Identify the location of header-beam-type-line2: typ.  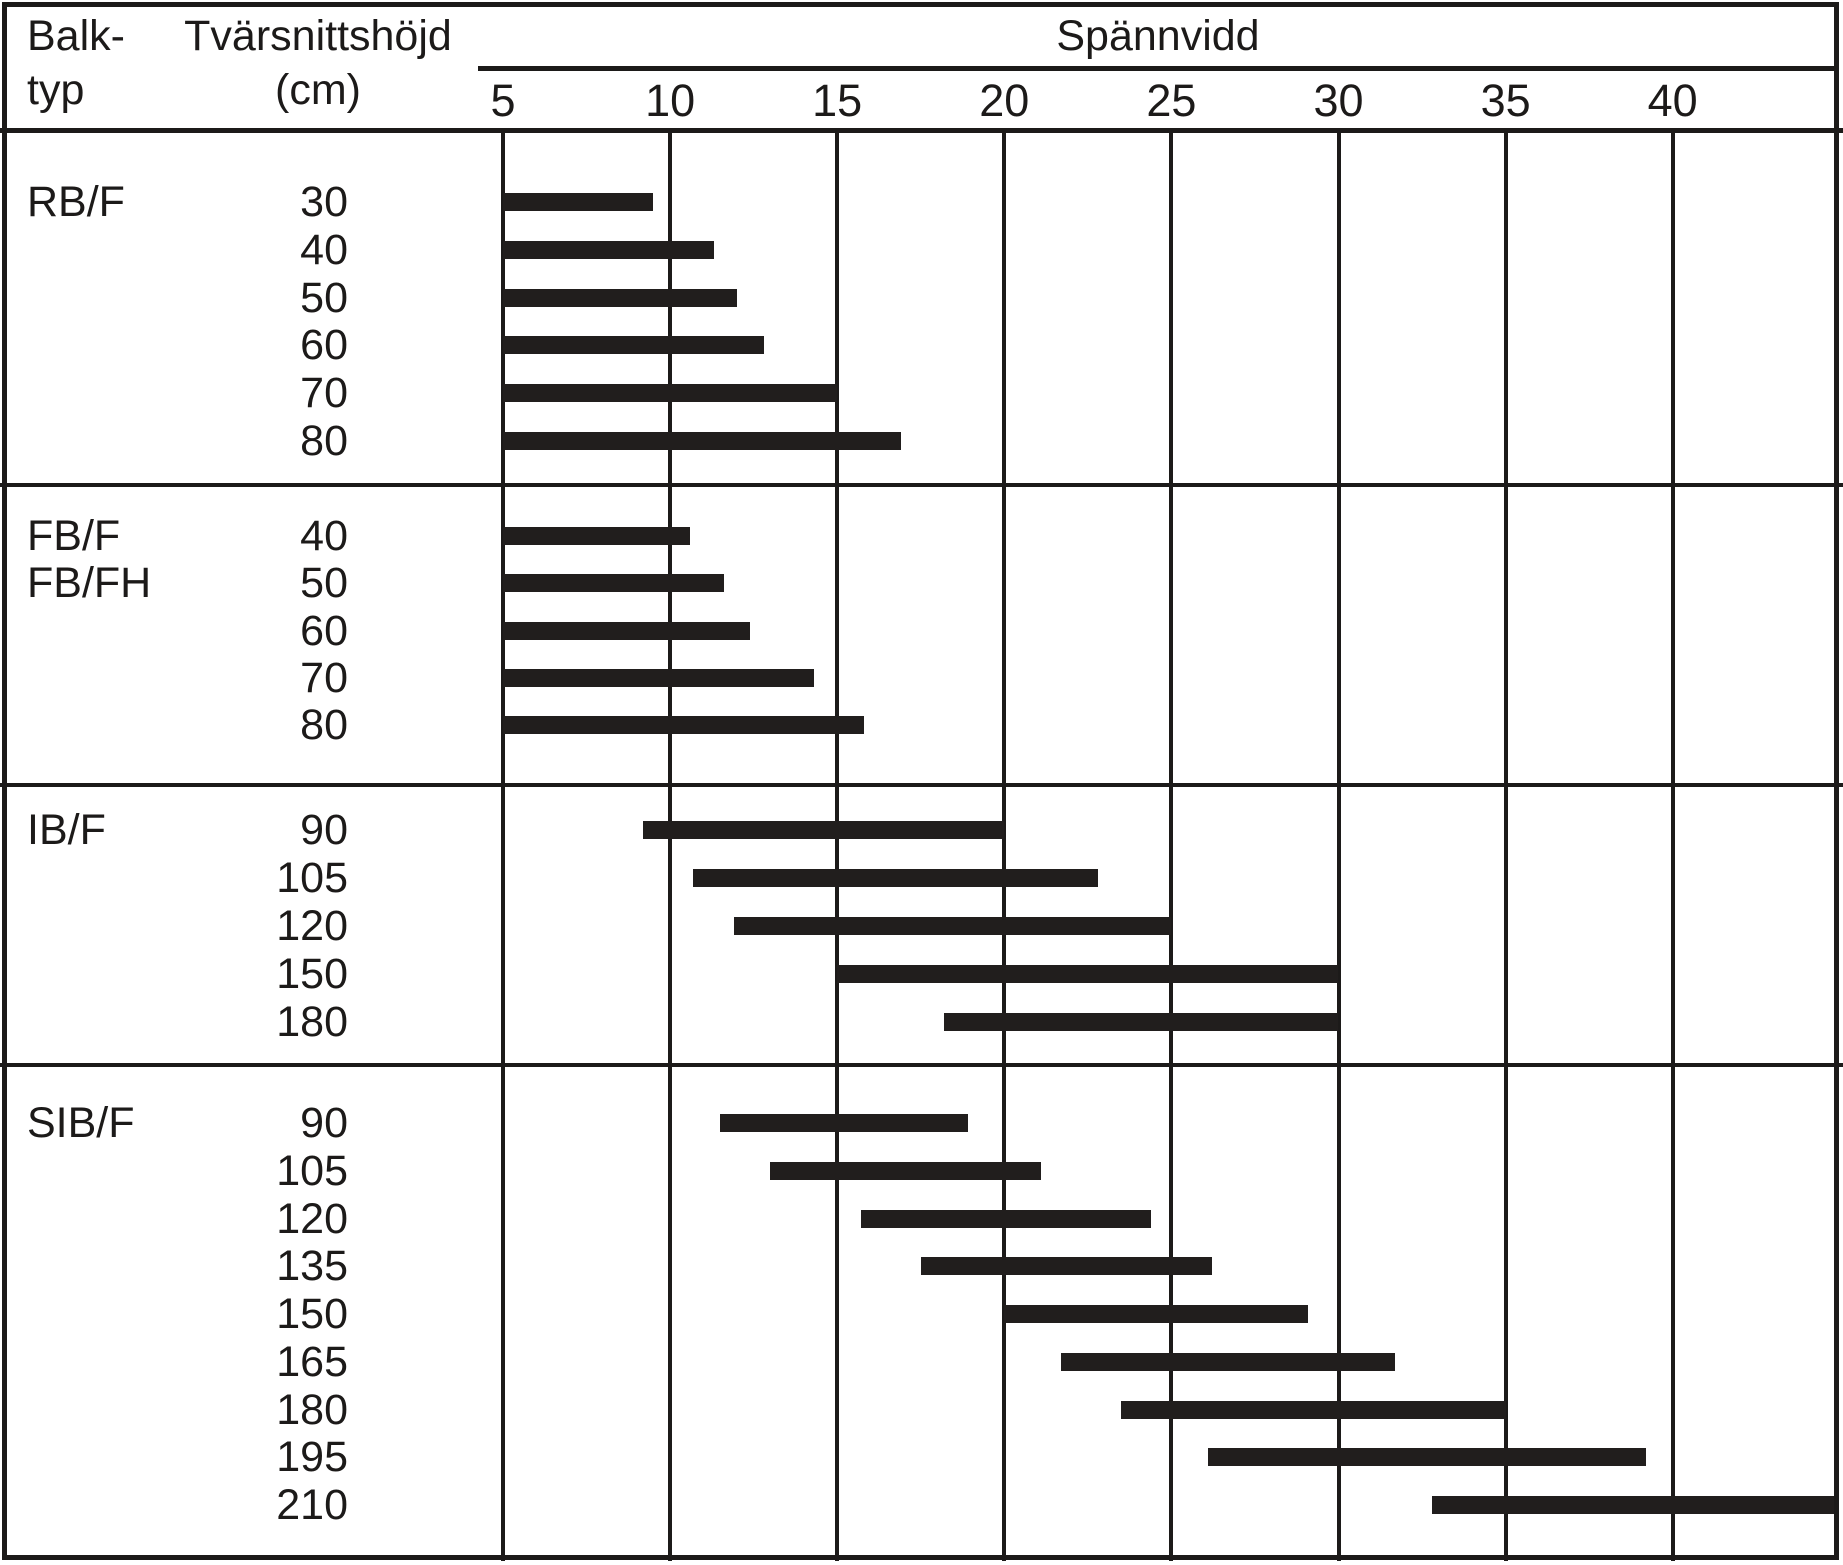
(56, 90).